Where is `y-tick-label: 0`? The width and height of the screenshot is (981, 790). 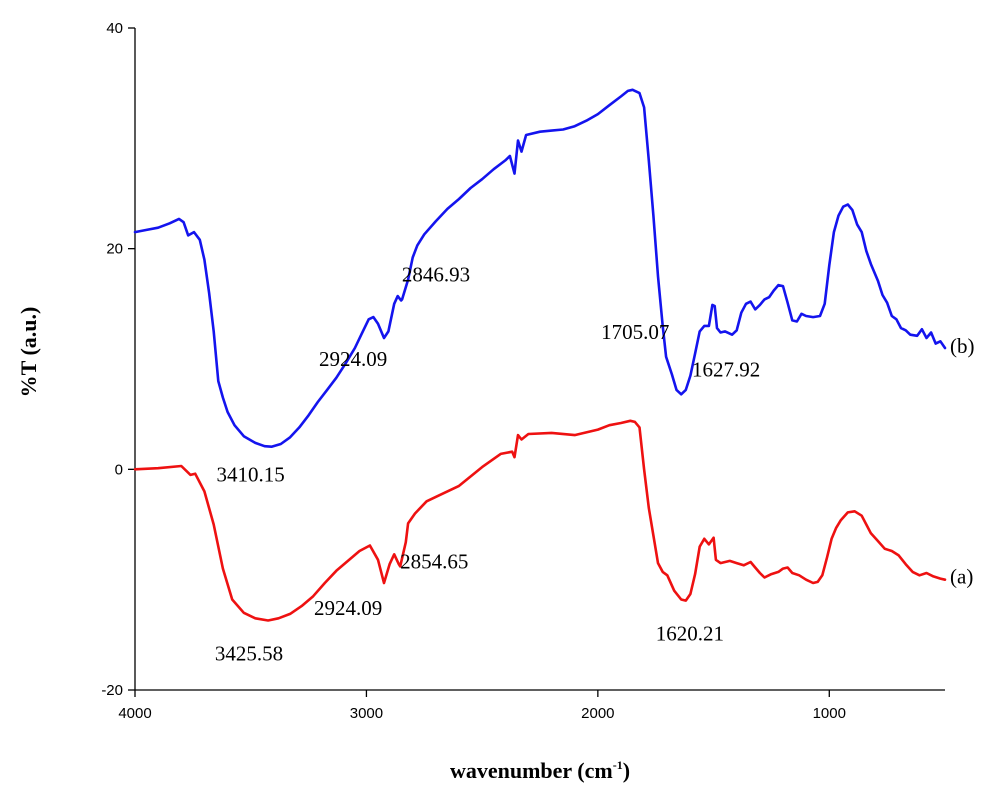
y-tick-label: 0 is located at coordinates (119, 469).